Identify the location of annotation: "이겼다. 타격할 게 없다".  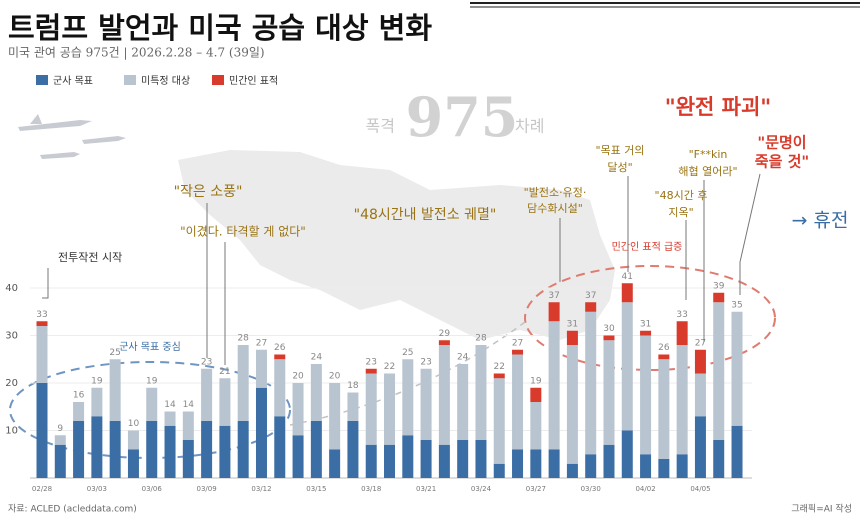
(243, 232).